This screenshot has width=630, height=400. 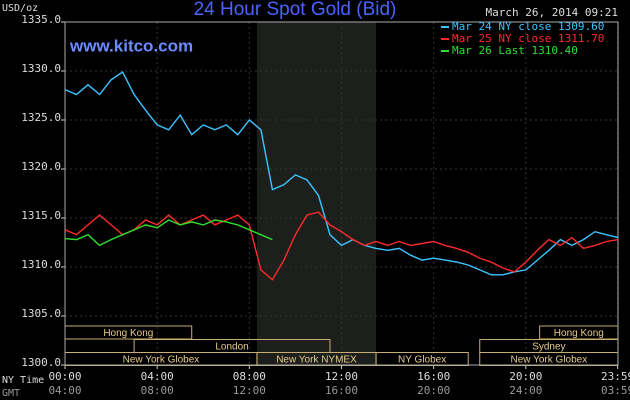 I want to click on gmt-tick-label: 20:00, so click(x=433, y=390).